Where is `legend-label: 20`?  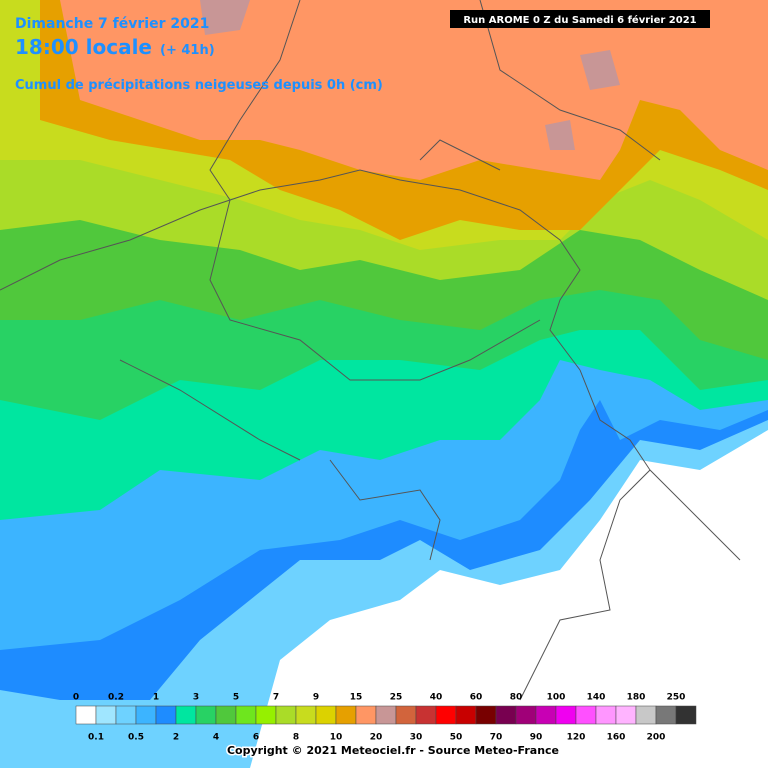
legend-label: 20 is located at coordinates (376, 738).